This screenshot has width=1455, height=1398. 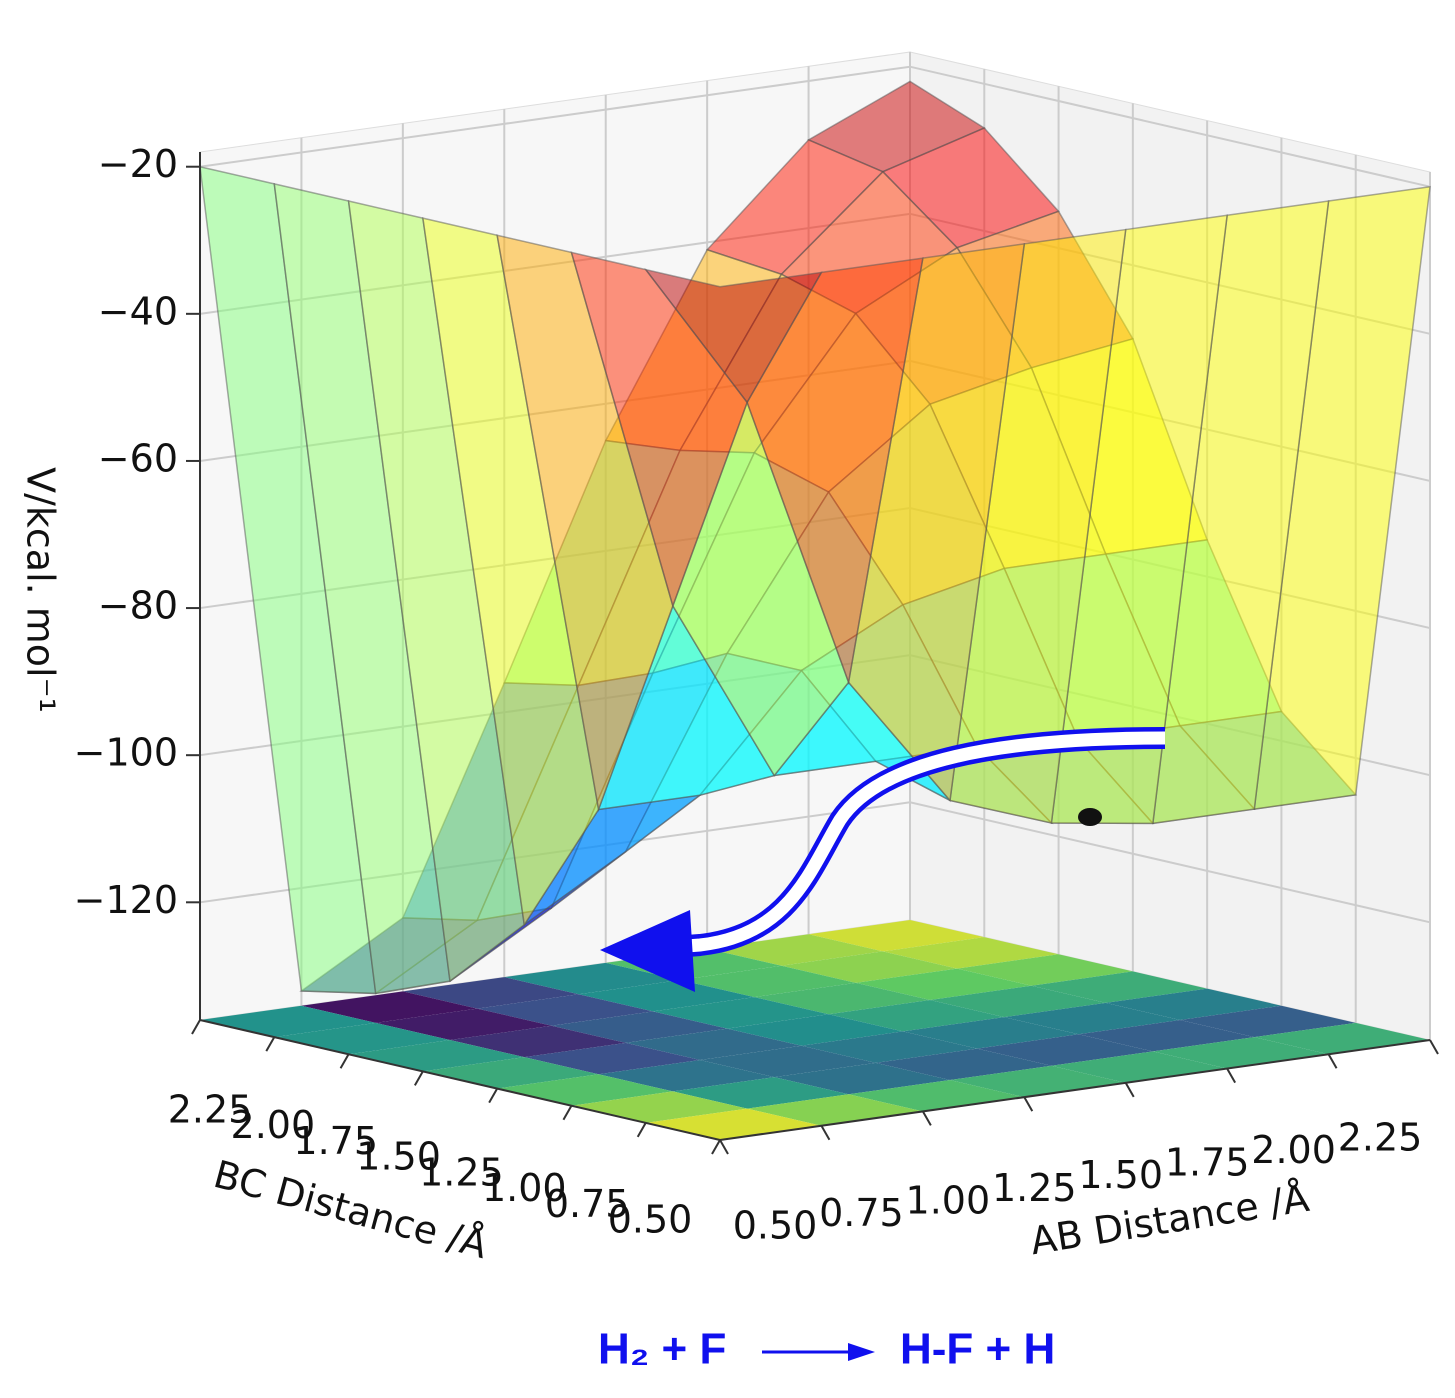 I want to click on z-tick-label: −120, so click(x=126, y=900).